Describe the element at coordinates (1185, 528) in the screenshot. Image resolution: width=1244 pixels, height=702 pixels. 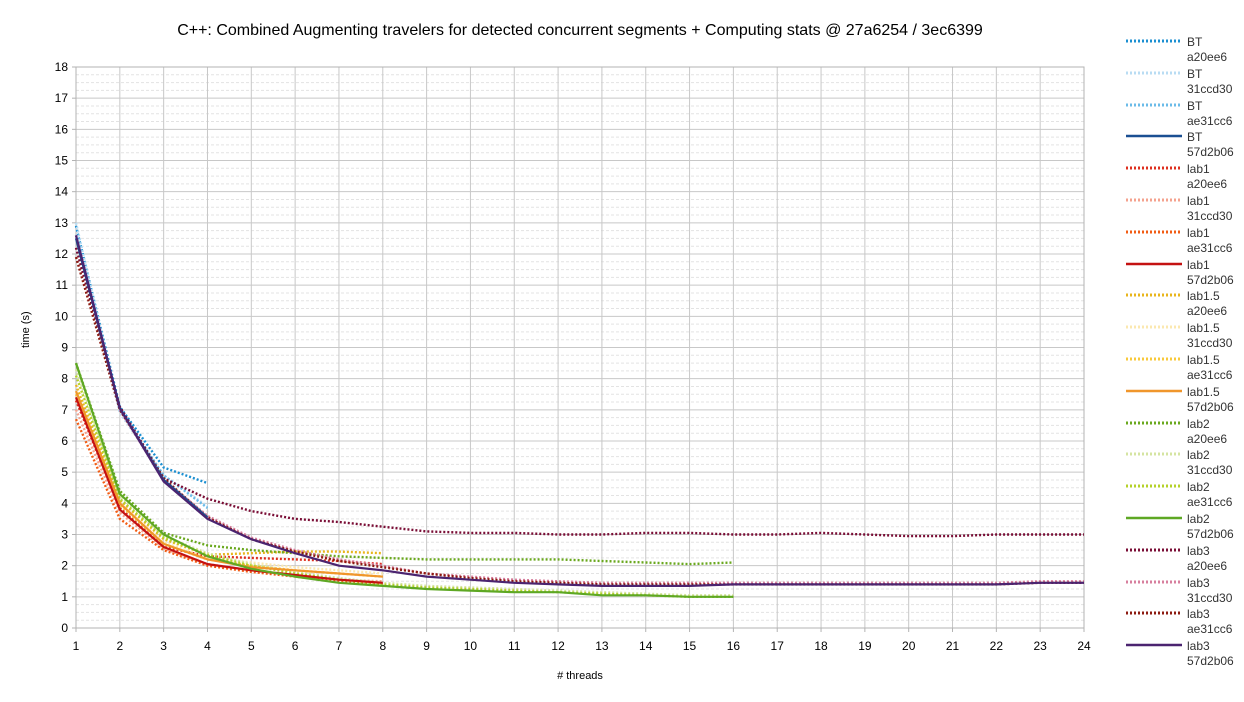
I see `legend-item: lab2 57d2b06` at that location.